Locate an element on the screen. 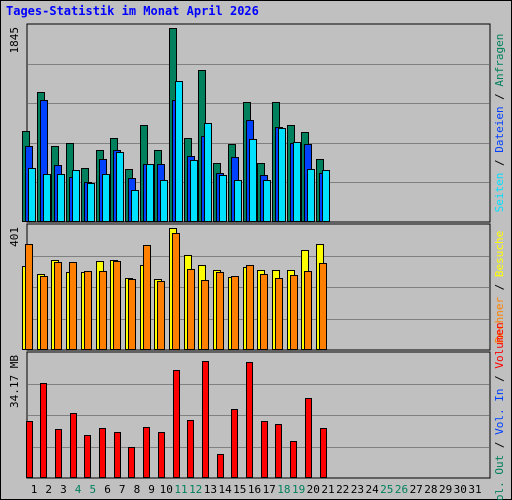 This screenshot has width=512, height=500. x-tick-label: 15 is located at coordinates (239, 489).